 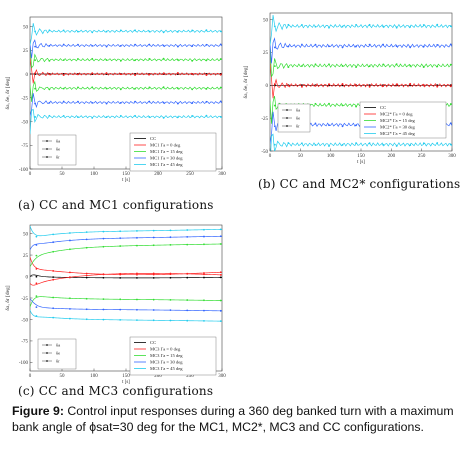 What do you see at coordinates (24, 320) in the screenshot?
I see `chart-c-y-tick-label: -50` at bounding box center [24, 320].